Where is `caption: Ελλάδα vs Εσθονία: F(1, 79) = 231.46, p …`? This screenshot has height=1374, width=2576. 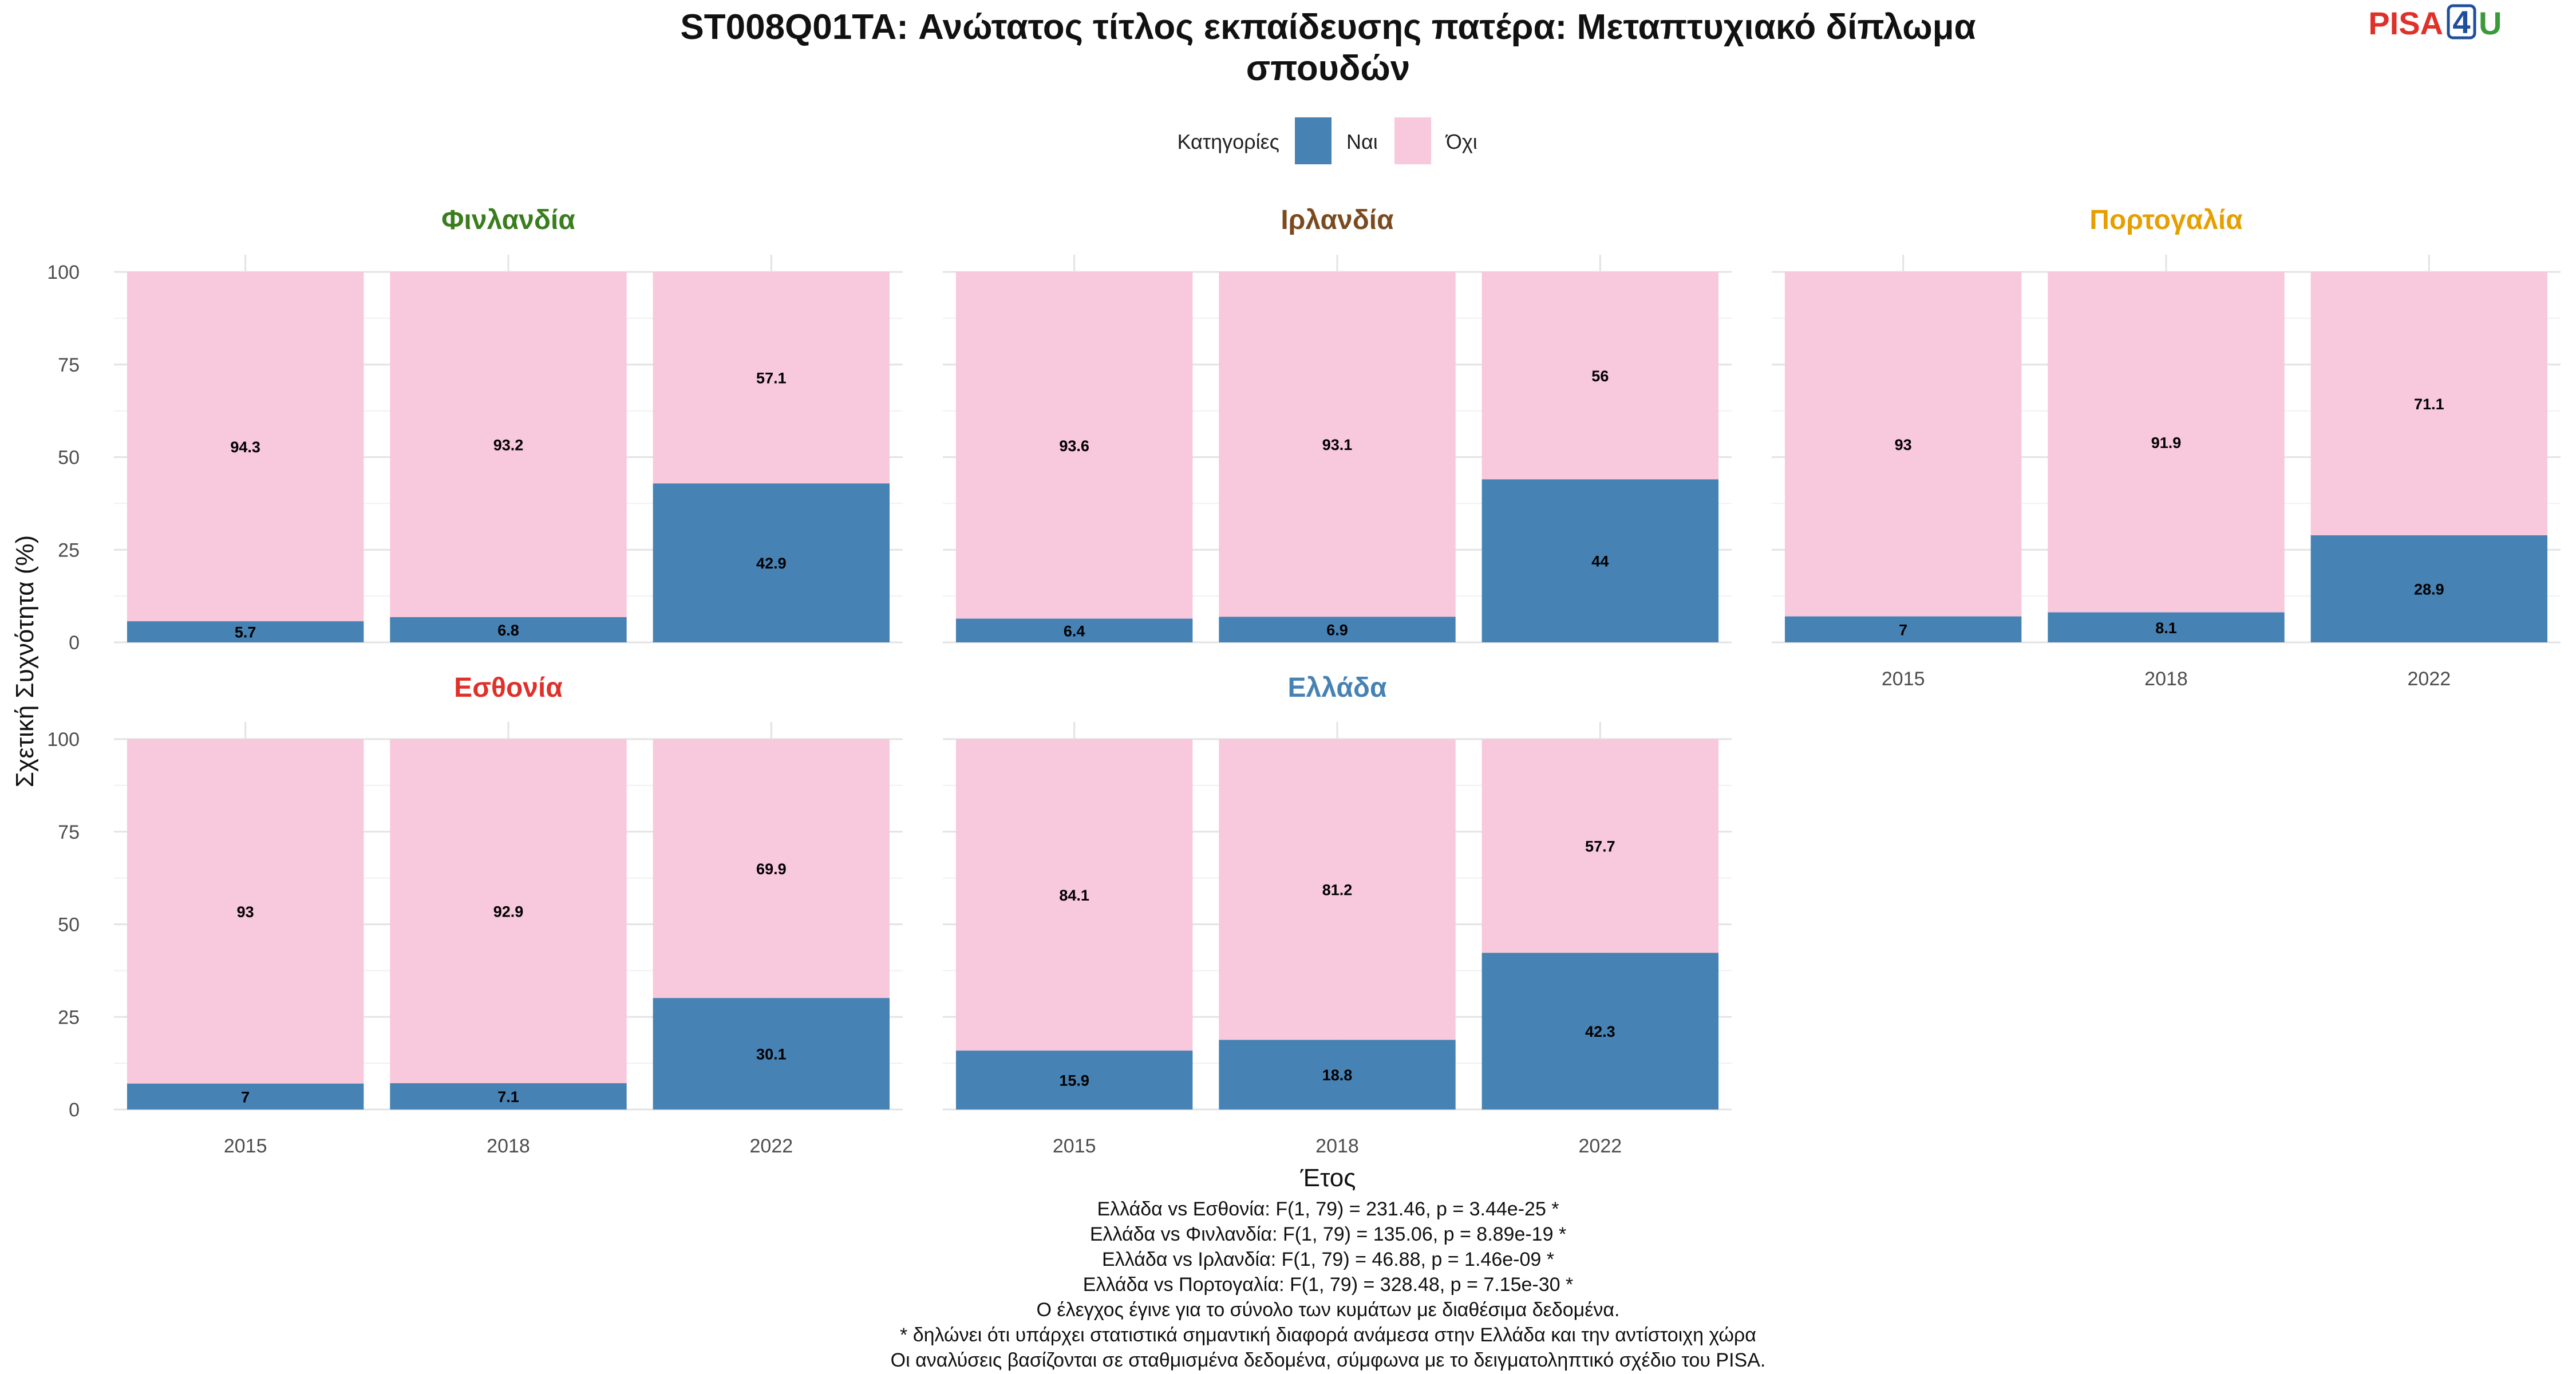
caption: Ελλάδα vs Εσθονία: F(1, 79) = 231.46, p … is located at coordinates (1328, 1284).